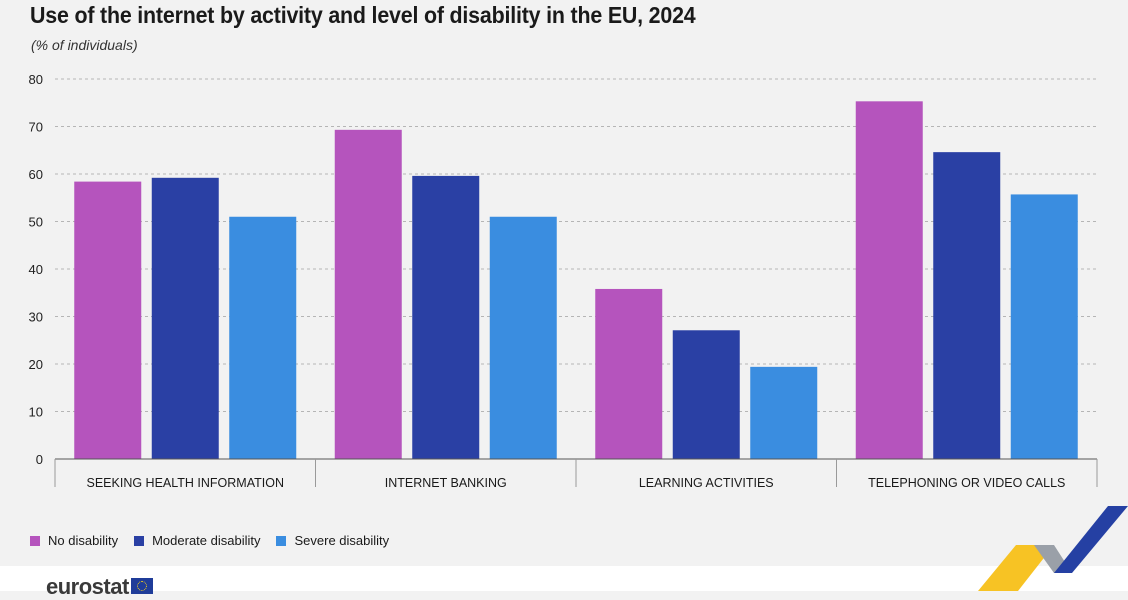  I want to click on corner-blue-stroke, so click(1091, 539).